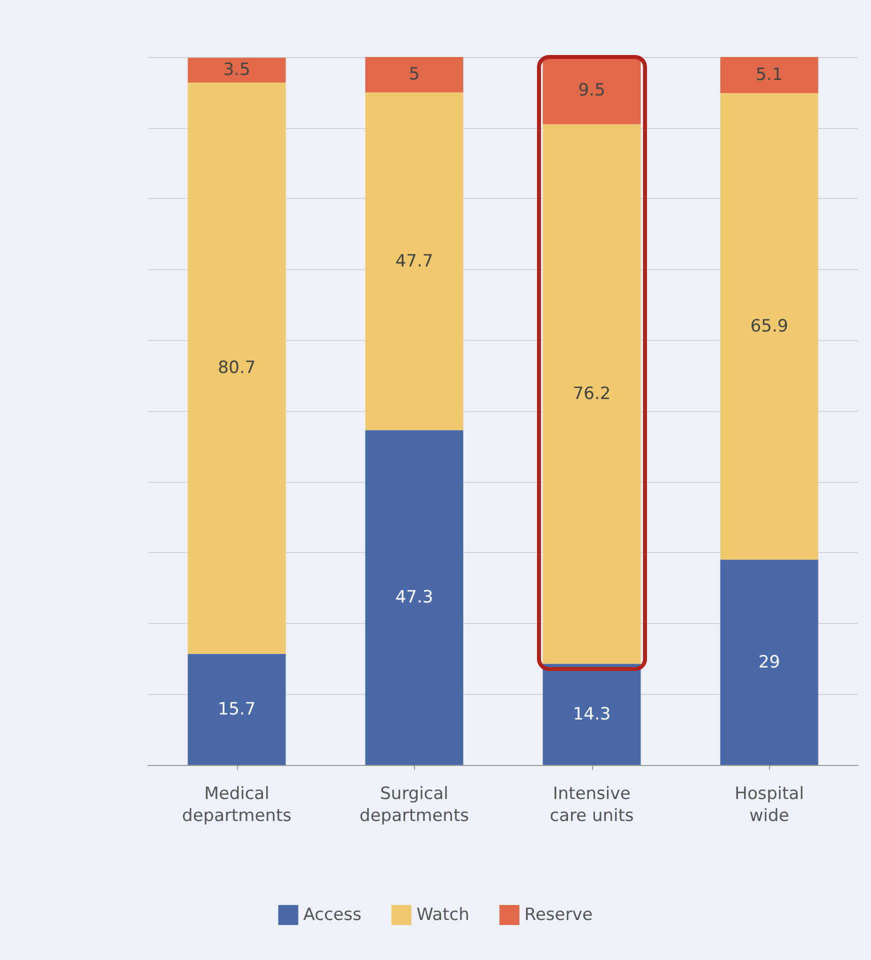 Image resolution: width=871 pixels, height=960 pixels. I want to click on legend-label: Access, so click(332, 915).